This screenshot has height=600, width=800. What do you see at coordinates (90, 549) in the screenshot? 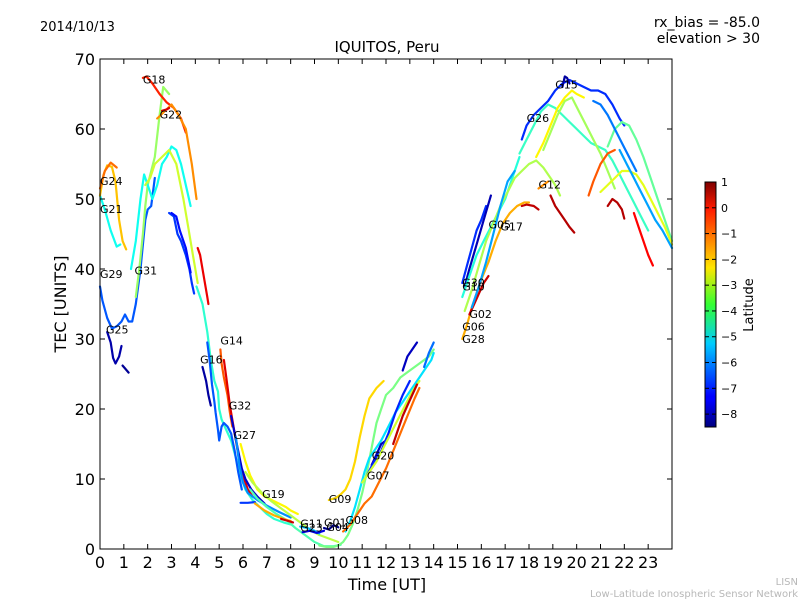
I see `y-tick-label: 0` at bounding box center [90, 549].